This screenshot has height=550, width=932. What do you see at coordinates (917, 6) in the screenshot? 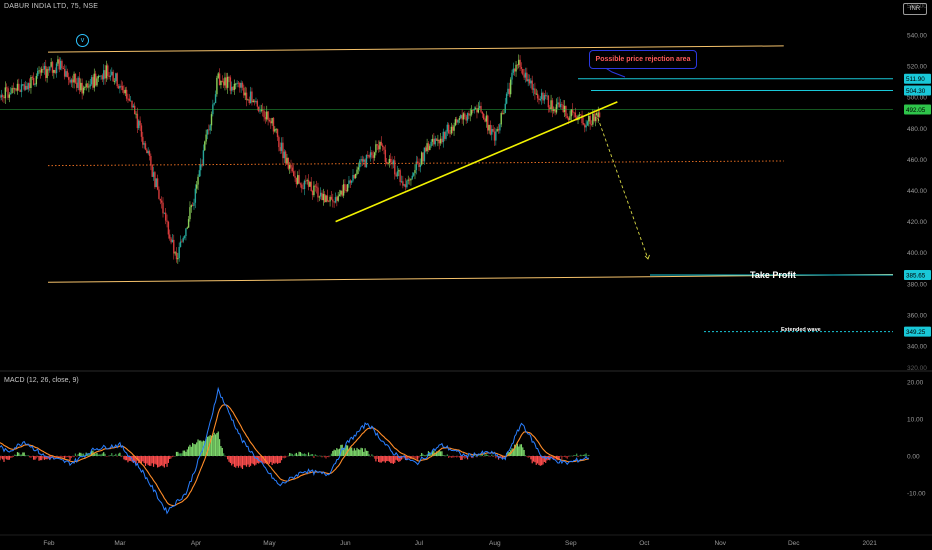
I see `price-axis-tick: 560.00` at bounding box center [917, 6].